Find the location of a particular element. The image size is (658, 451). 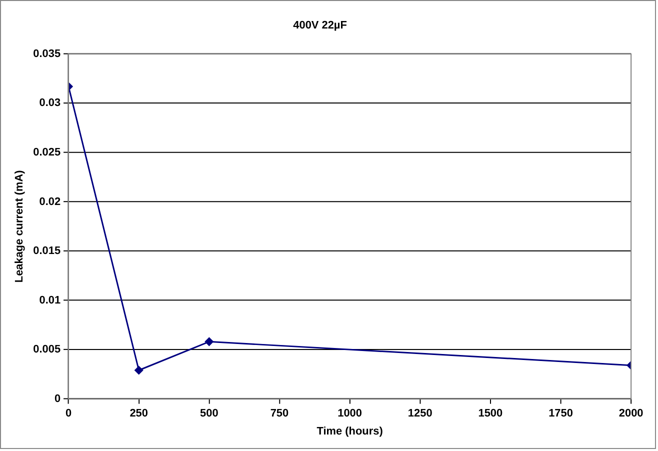

y-tick-label: 0.015 is located at coordinates (47, 251).